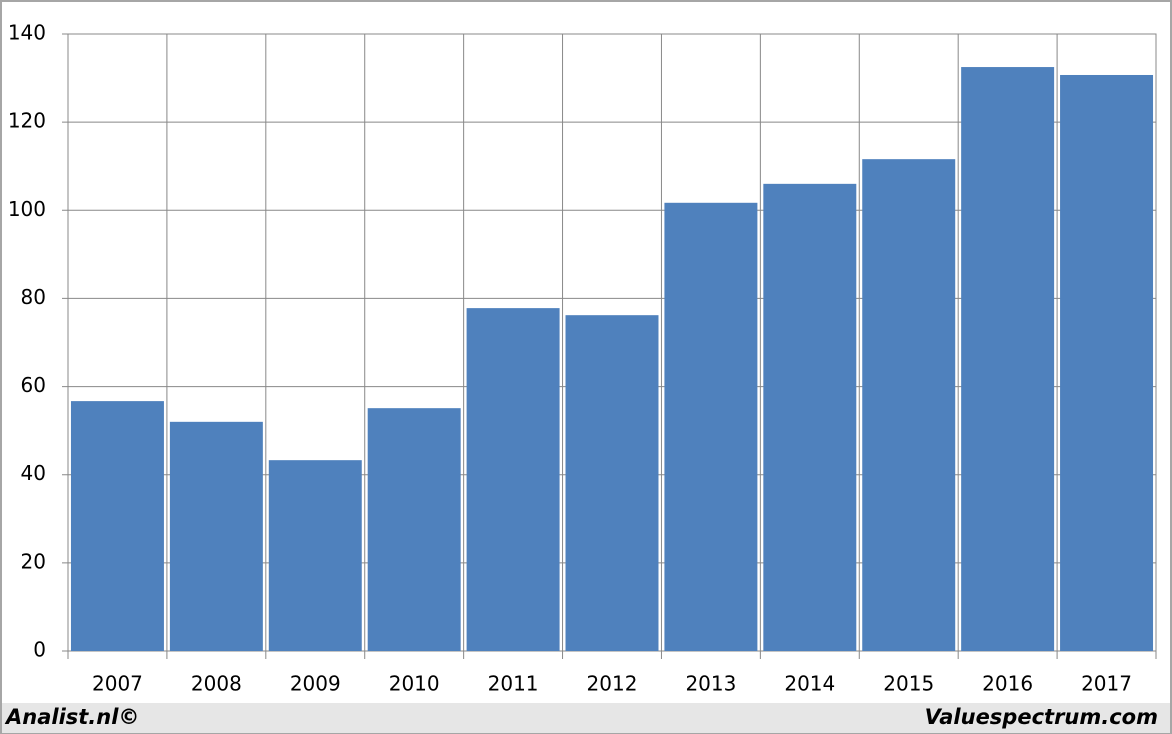  What do you see at coordinates (39, 650) in the screenshot?
I see `y-tick-label: 0` at bounding box center [39, 650].